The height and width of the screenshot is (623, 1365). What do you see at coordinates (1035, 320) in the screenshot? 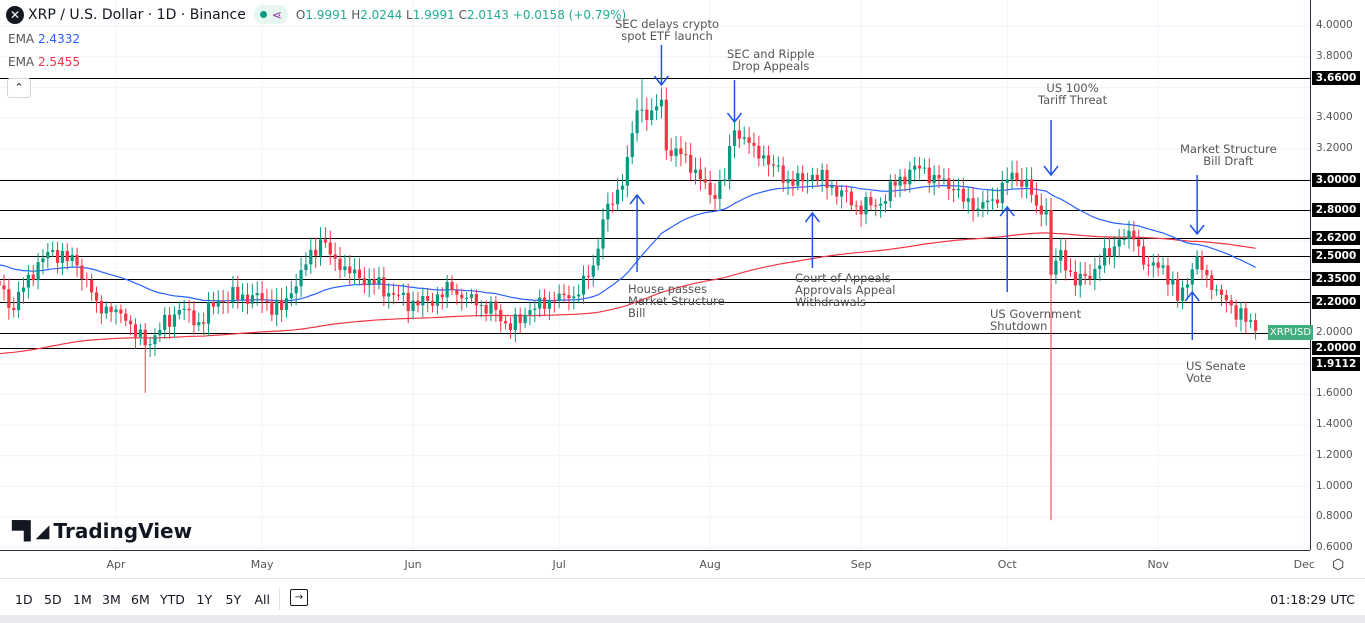
I see `annotation-text: US Government Shutdown` at bounding box center [1035, 320].